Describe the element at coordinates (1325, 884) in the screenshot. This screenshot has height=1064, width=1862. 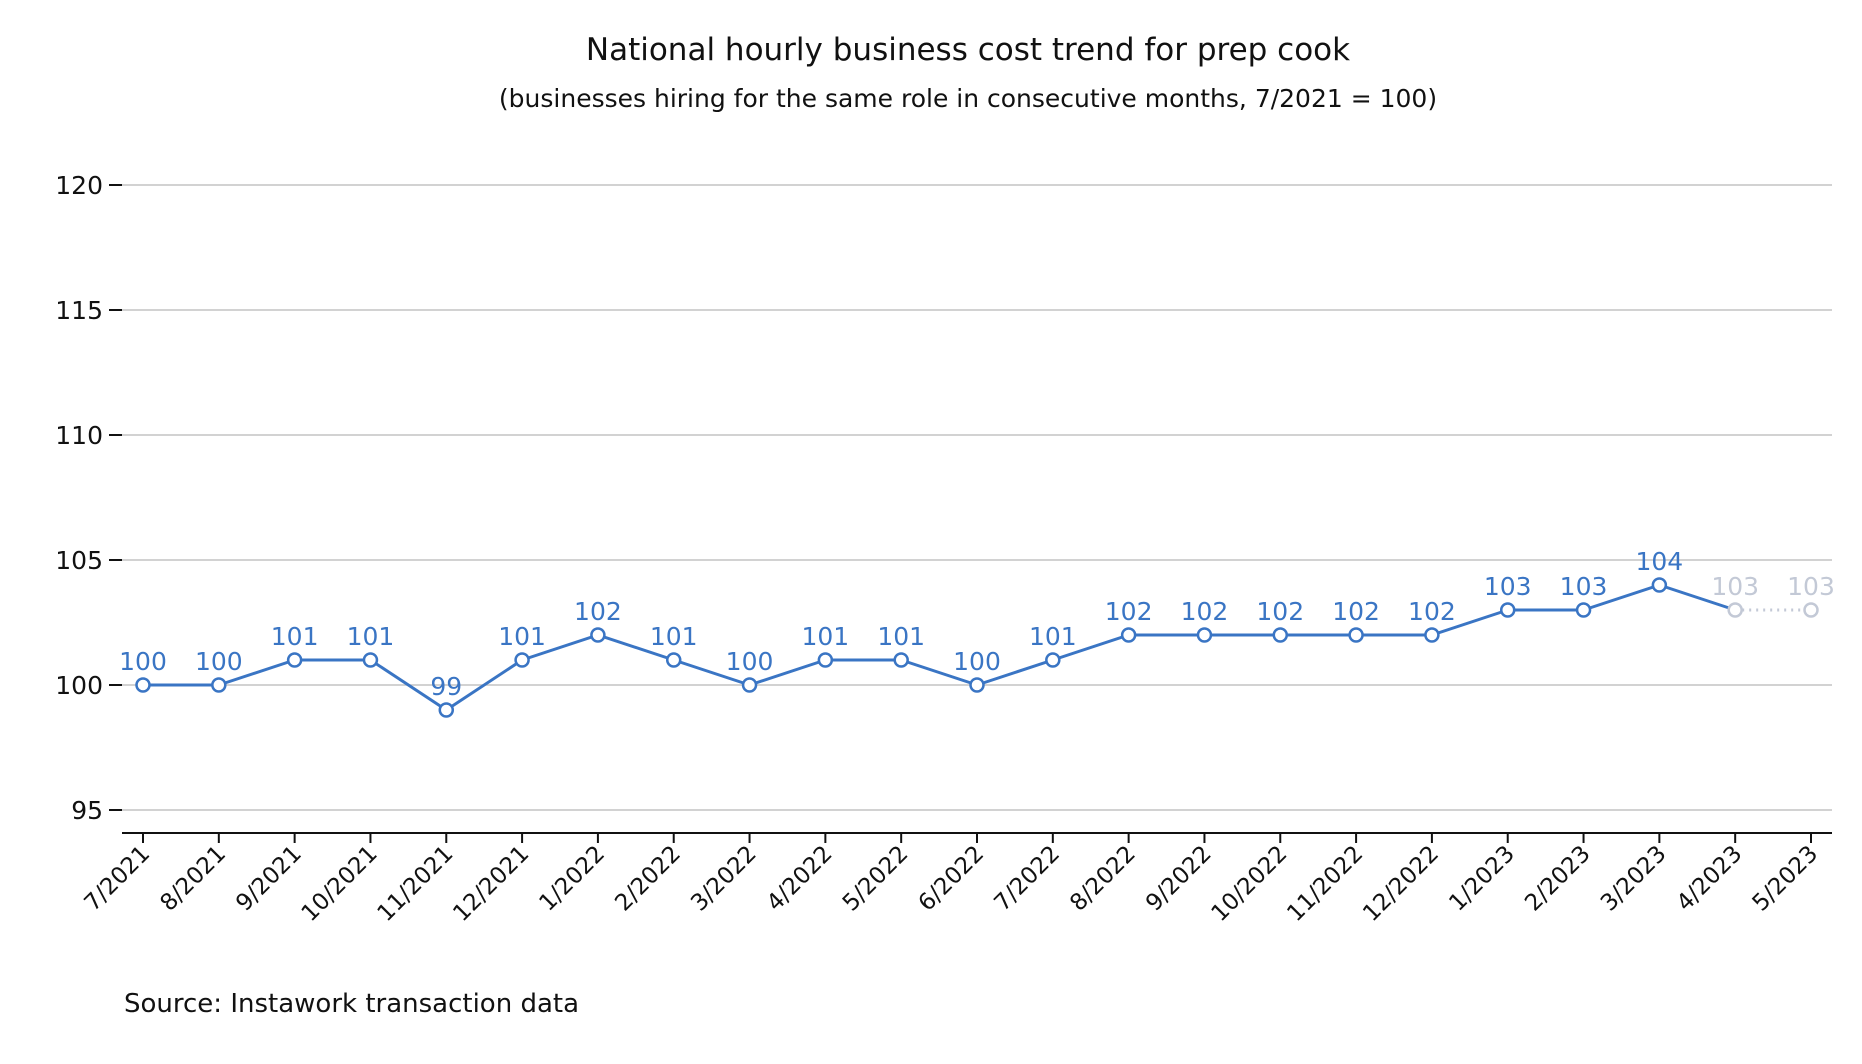
I see `x-tick-label: 11/2022` at that location.